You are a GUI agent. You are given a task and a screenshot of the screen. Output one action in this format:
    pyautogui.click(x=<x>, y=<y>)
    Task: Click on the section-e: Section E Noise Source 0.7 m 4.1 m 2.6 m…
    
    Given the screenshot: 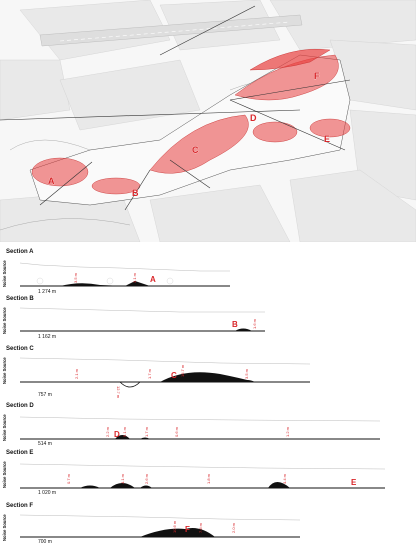 What is the action you would take?
    pyautogui.click(x=208, y=478)
    